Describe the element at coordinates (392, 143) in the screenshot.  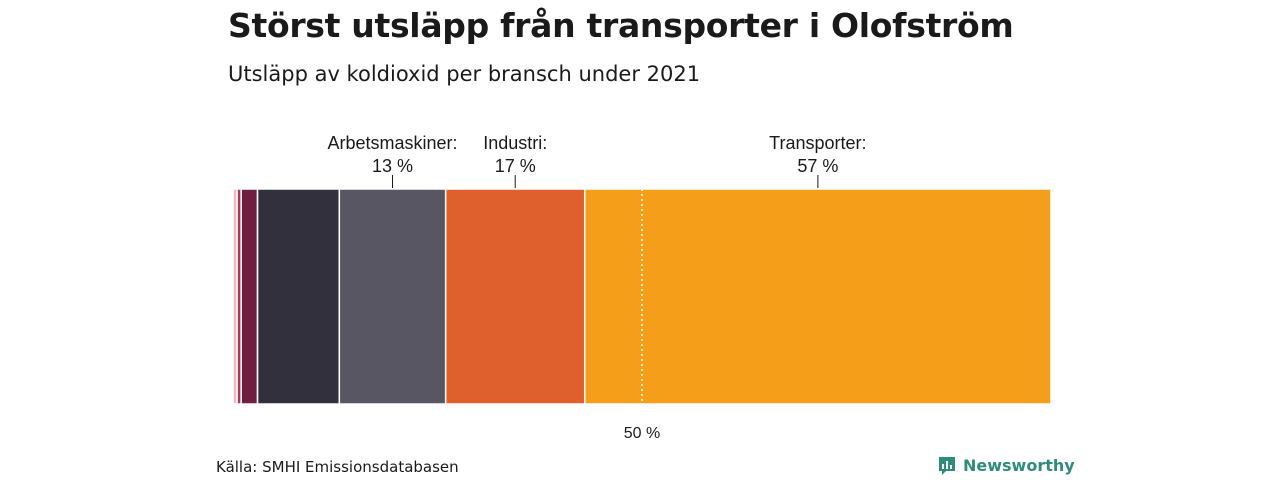
I see `segment-label-4: Arbetsmaskiner:` at that location.